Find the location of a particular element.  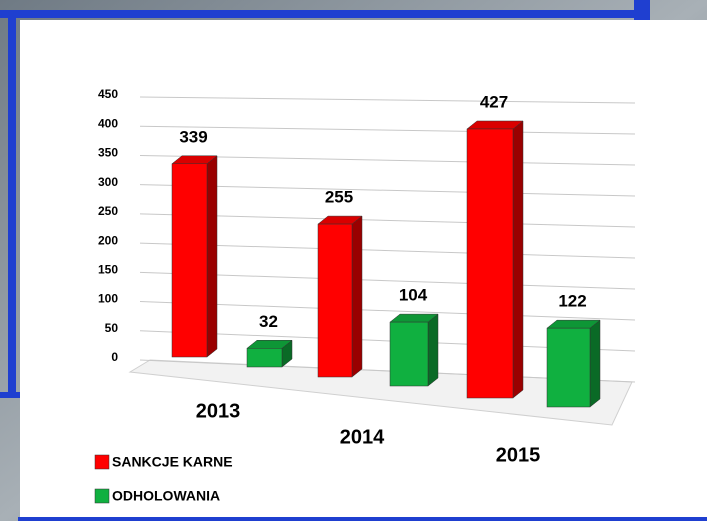

legend-label: SANKCJE KARNE is located at coordinates (172, 462).